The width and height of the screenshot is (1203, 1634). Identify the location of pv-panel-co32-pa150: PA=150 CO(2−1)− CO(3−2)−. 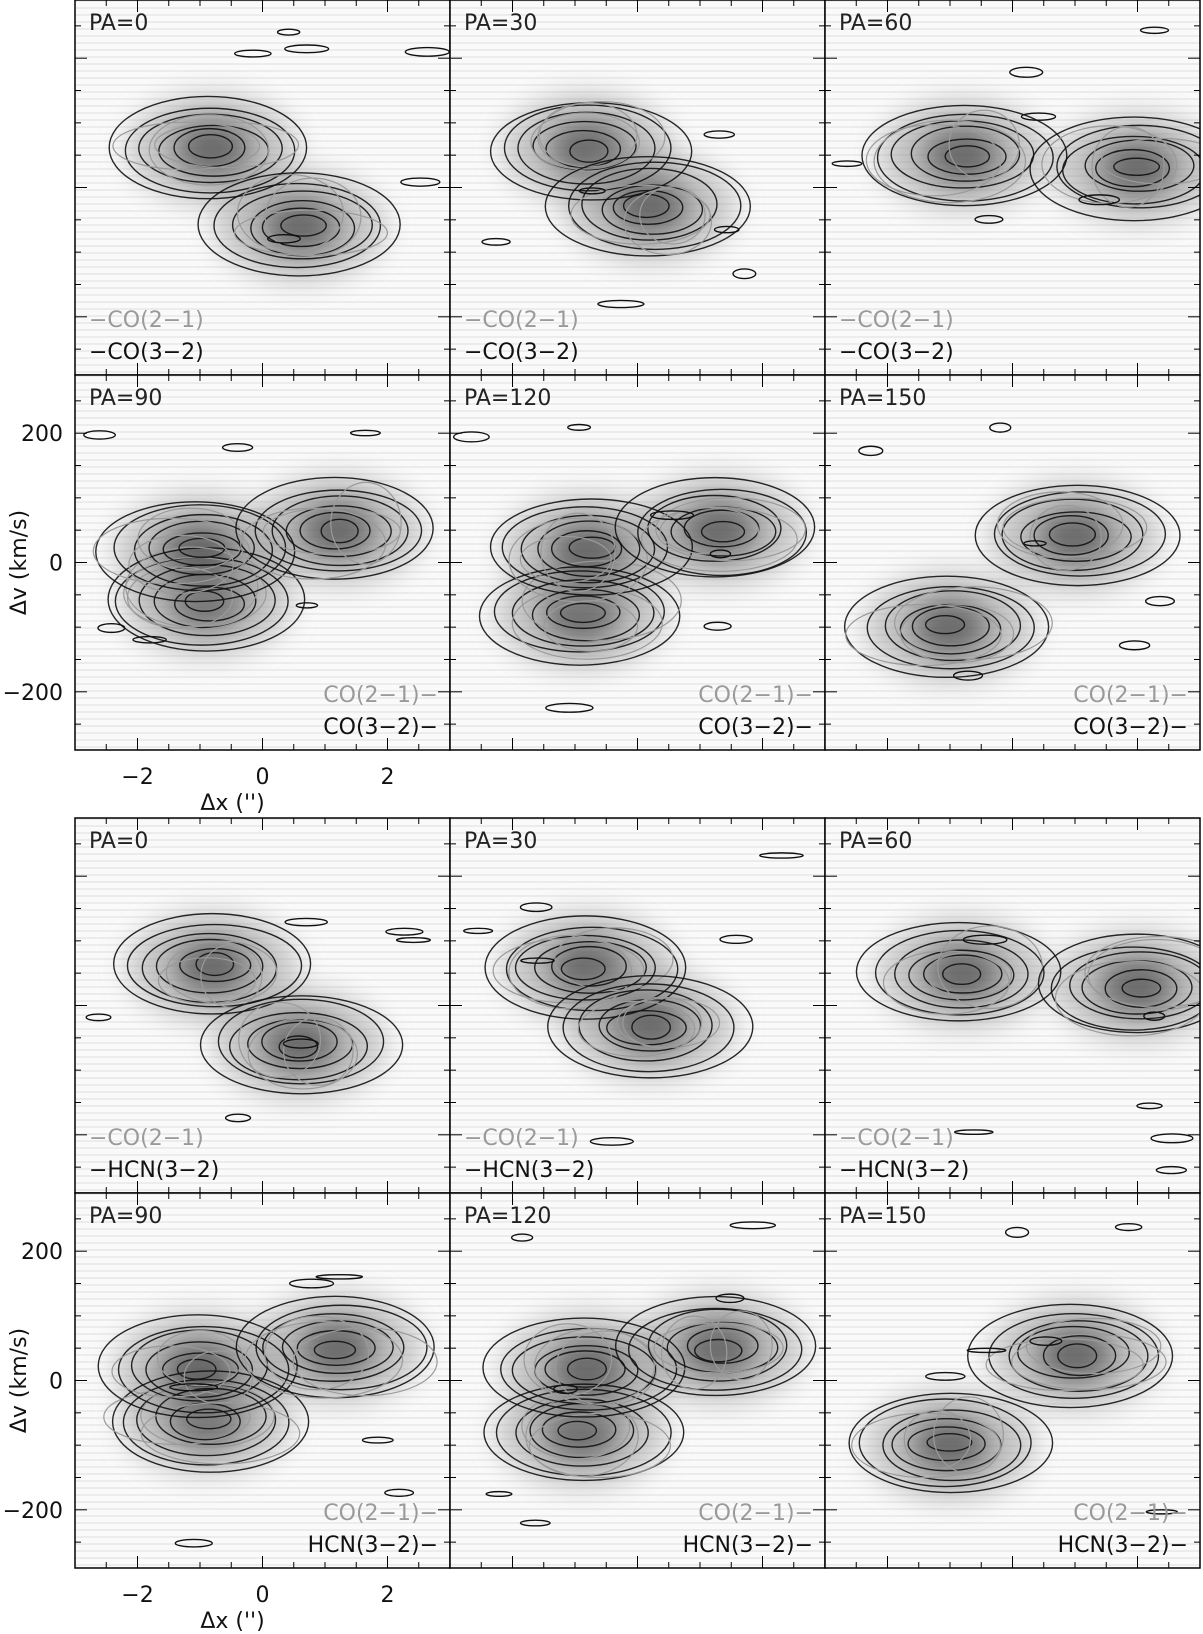
(1012, 562).